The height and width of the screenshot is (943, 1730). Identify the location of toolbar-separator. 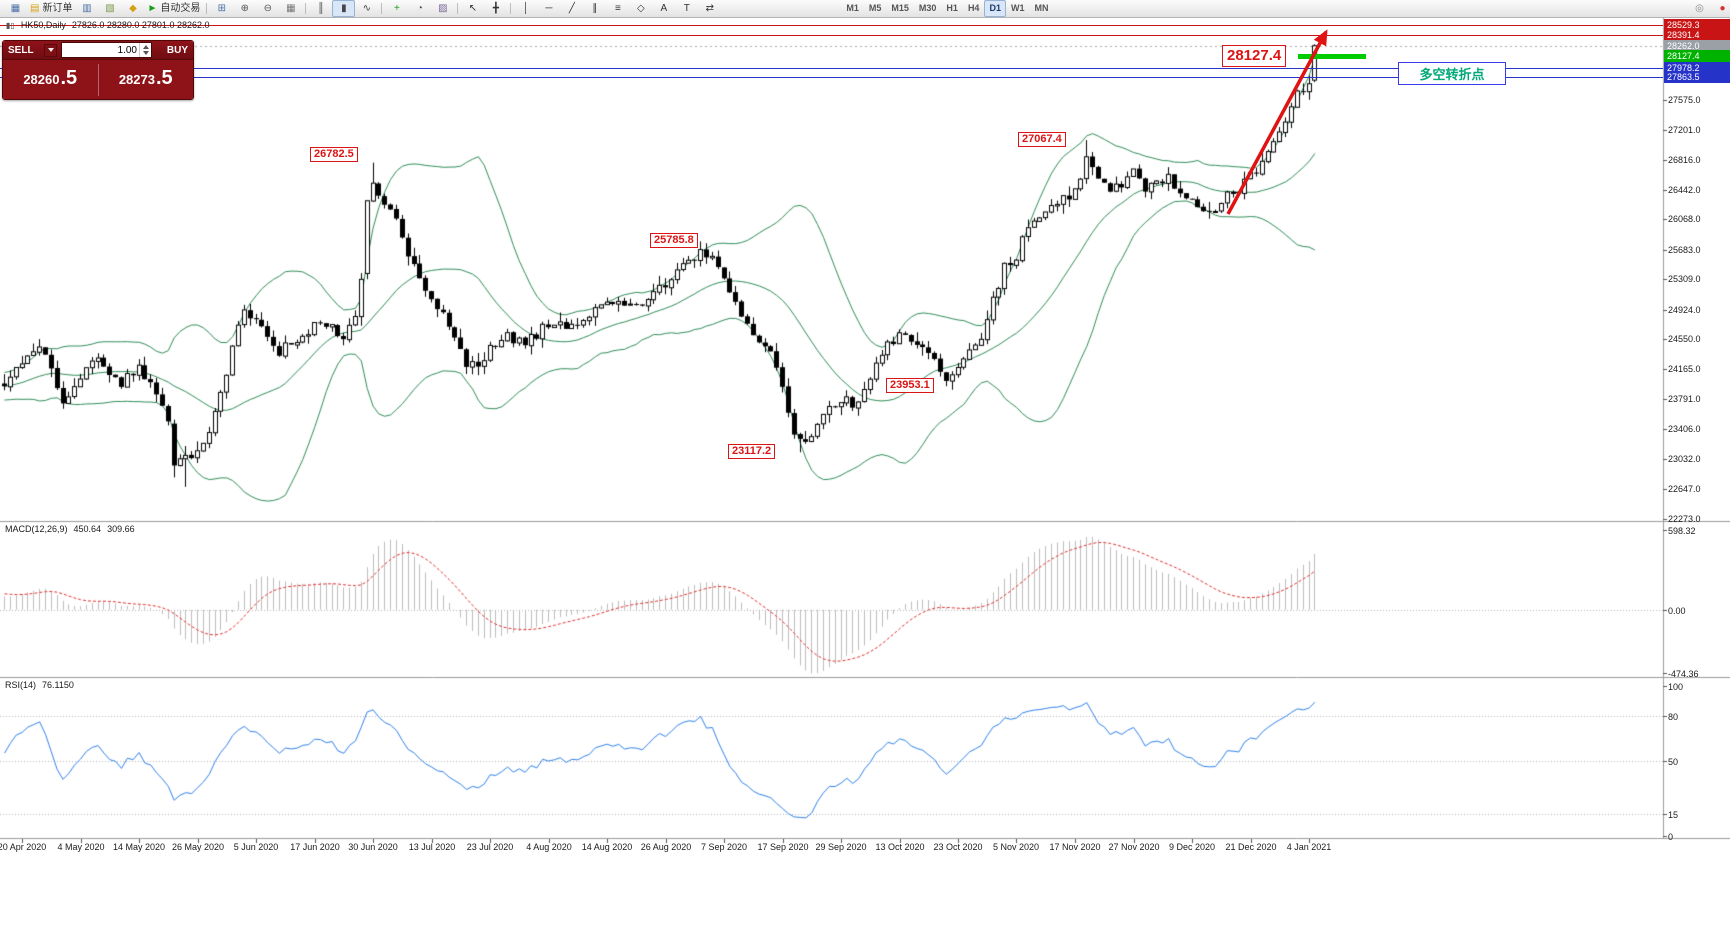
(511, 8).